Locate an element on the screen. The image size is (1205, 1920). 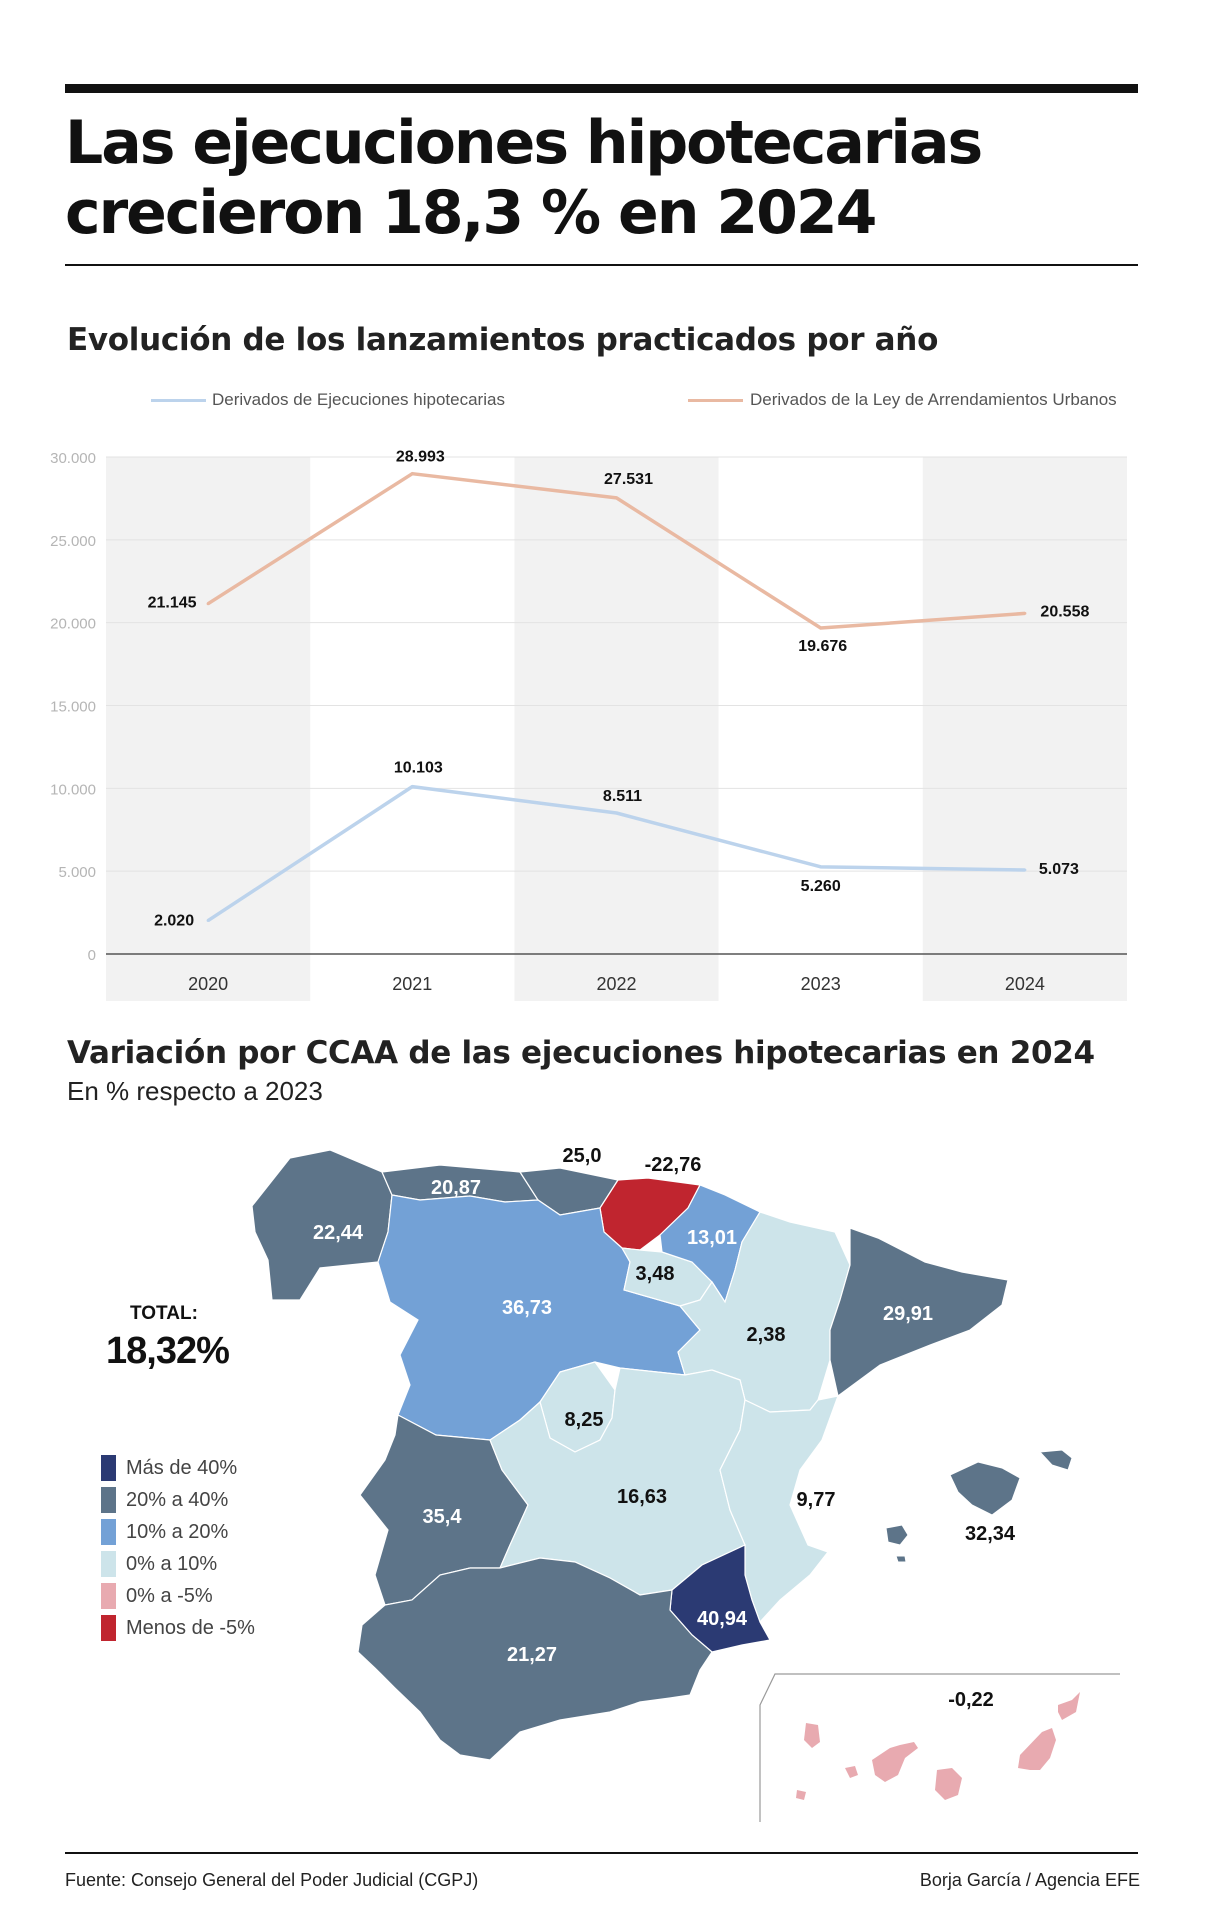
data-label: 10.103 is located at coordinates (418, 768).